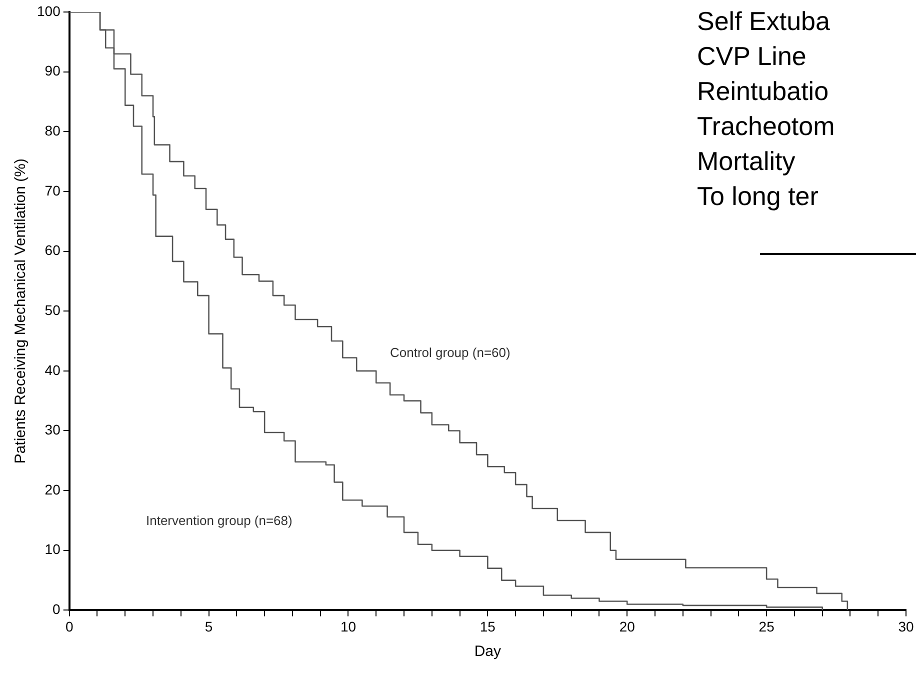 The image size is (918, 675). What do you see at coordinates (208, 626) in the screenshot?
I see `x-tick-label: 5` at bounding box center [208, 626].